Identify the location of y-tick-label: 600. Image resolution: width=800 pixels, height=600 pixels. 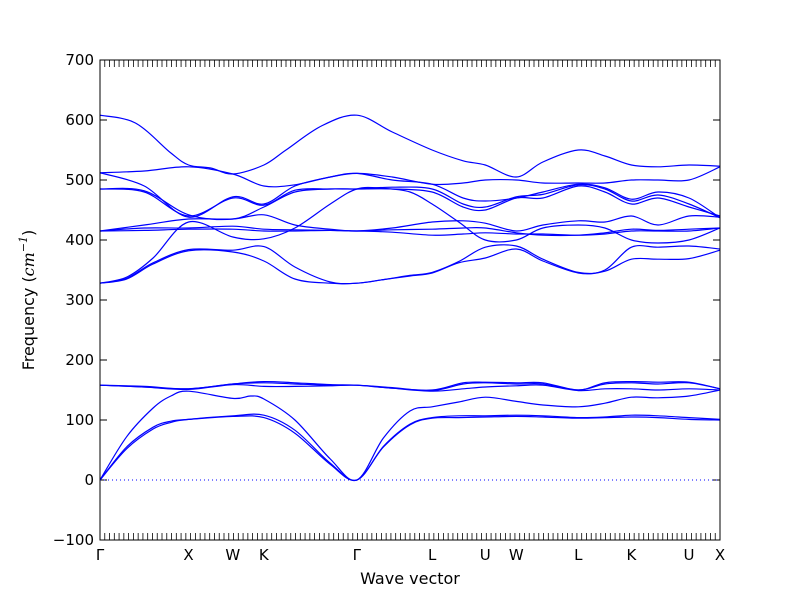
(79, 120).